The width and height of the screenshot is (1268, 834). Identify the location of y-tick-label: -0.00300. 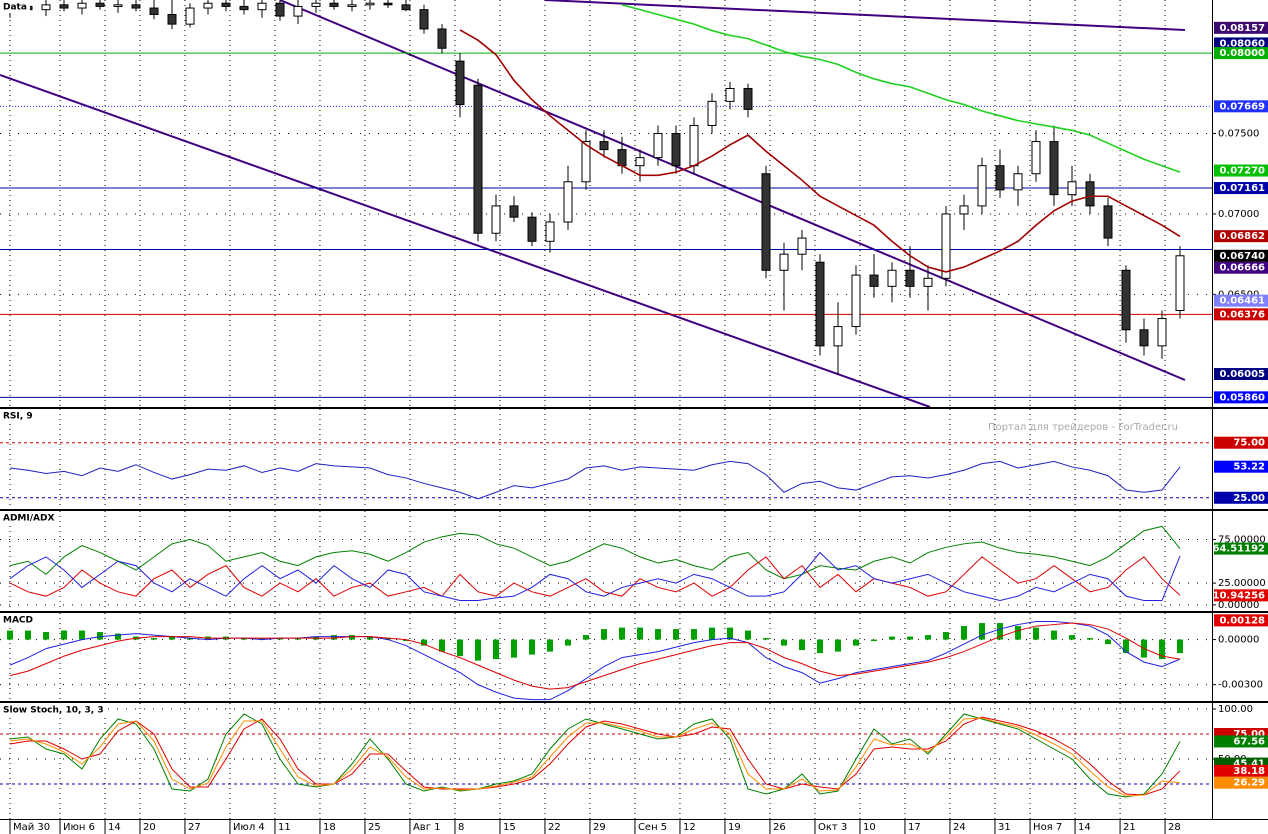
(1240, 685).